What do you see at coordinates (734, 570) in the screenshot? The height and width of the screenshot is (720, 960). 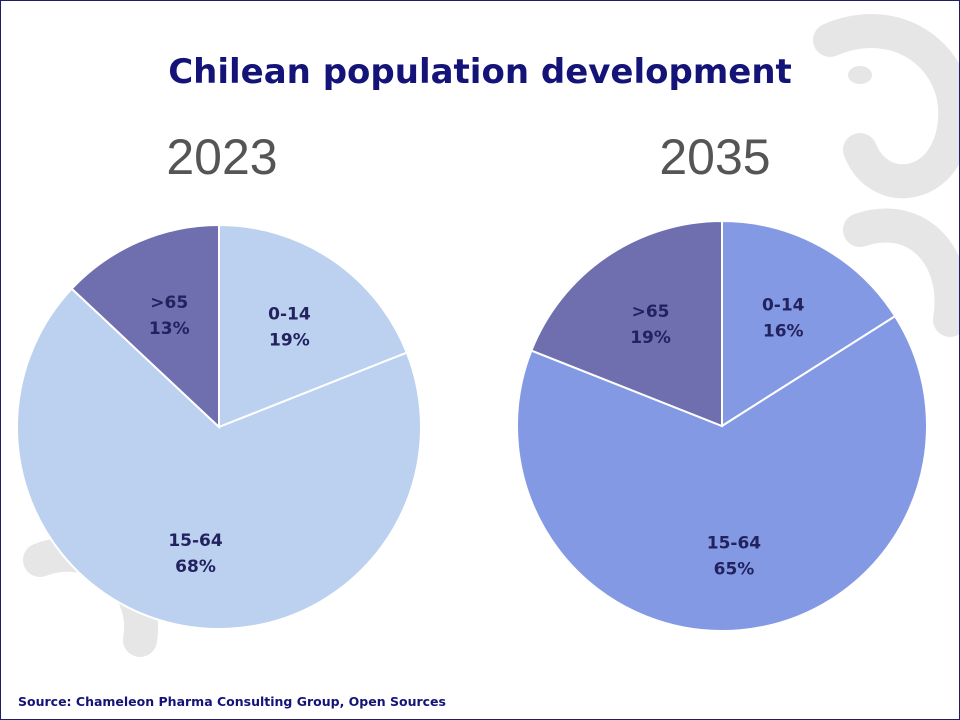 I see `pie-2035-value-15-64: 65%` at bounding box center [734, 570].